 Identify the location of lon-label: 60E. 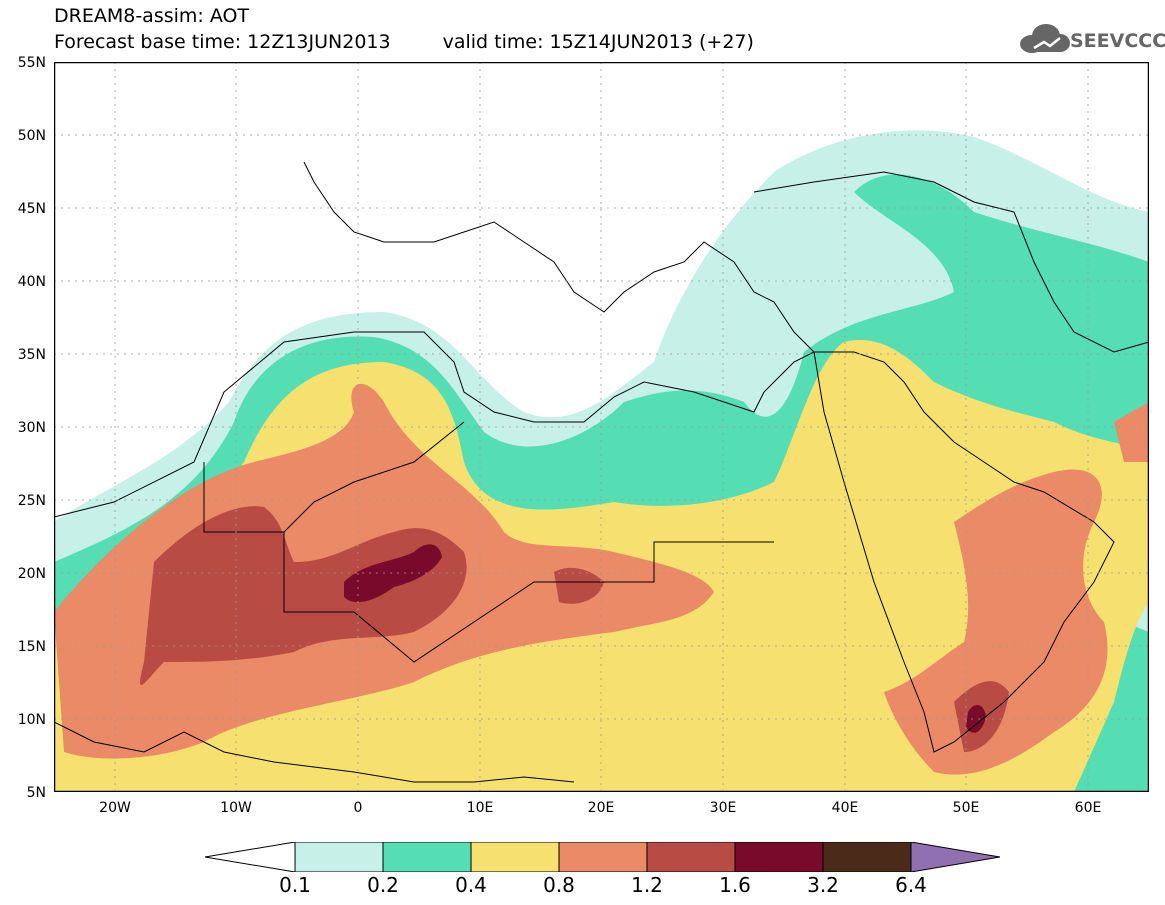
(1088, 808).